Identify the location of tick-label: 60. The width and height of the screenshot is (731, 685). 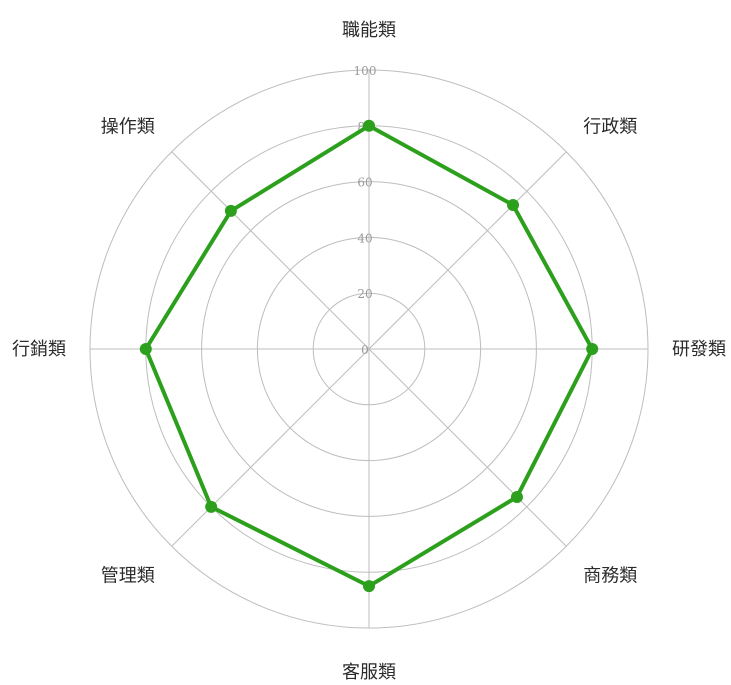
(364, 183).